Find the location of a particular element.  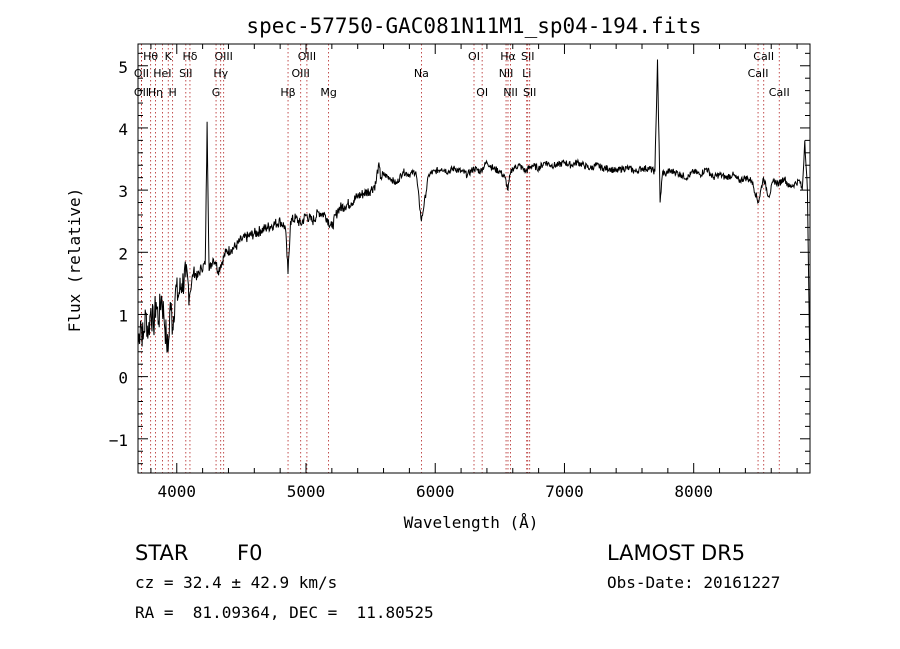

line-label-26: CaII is located at coordinates (758, 73).